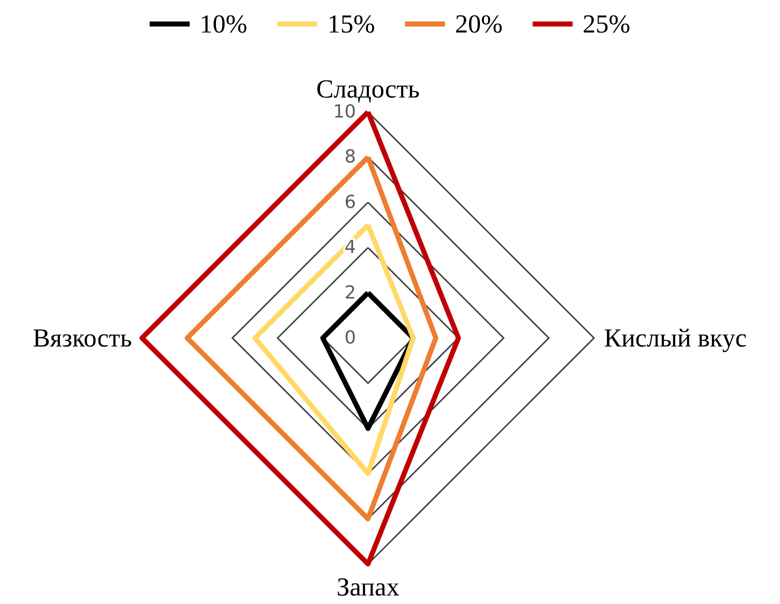 The width and height of the screenshot is (780, 604). I want to click on spoke-label: Кислый вкус, so click(675, 338).